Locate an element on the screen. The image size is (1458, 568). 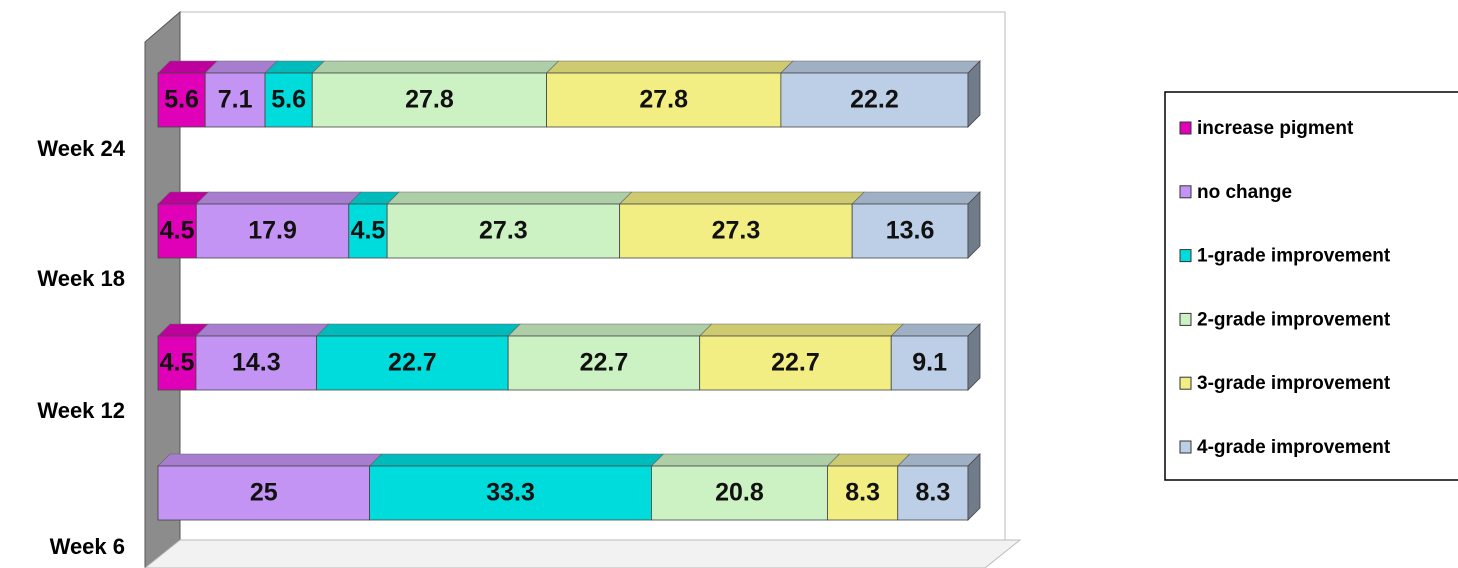
floor is located at coordinates (583, 553).